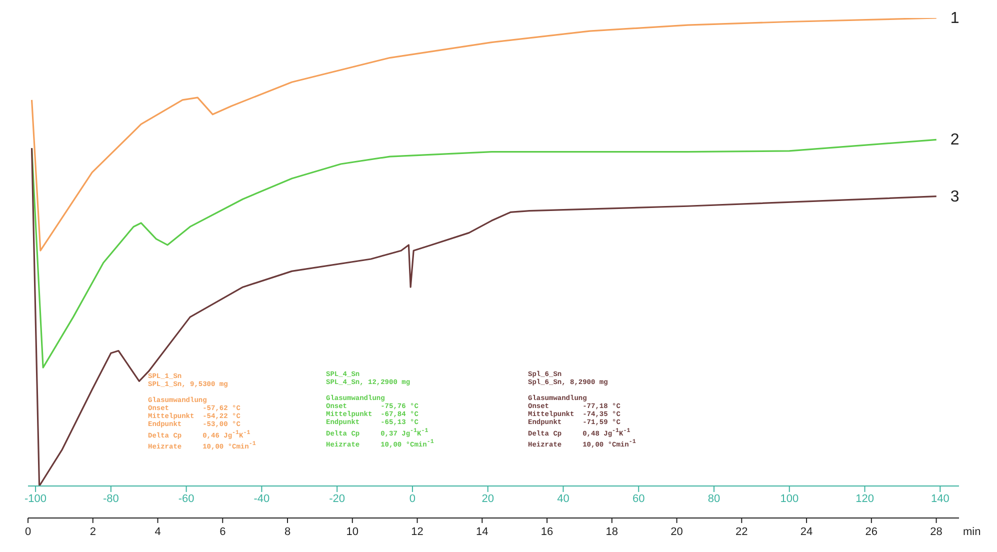 This screenshot has height=552, width=997. I want to click on x2-tick-label: 2, so click(93, 532).